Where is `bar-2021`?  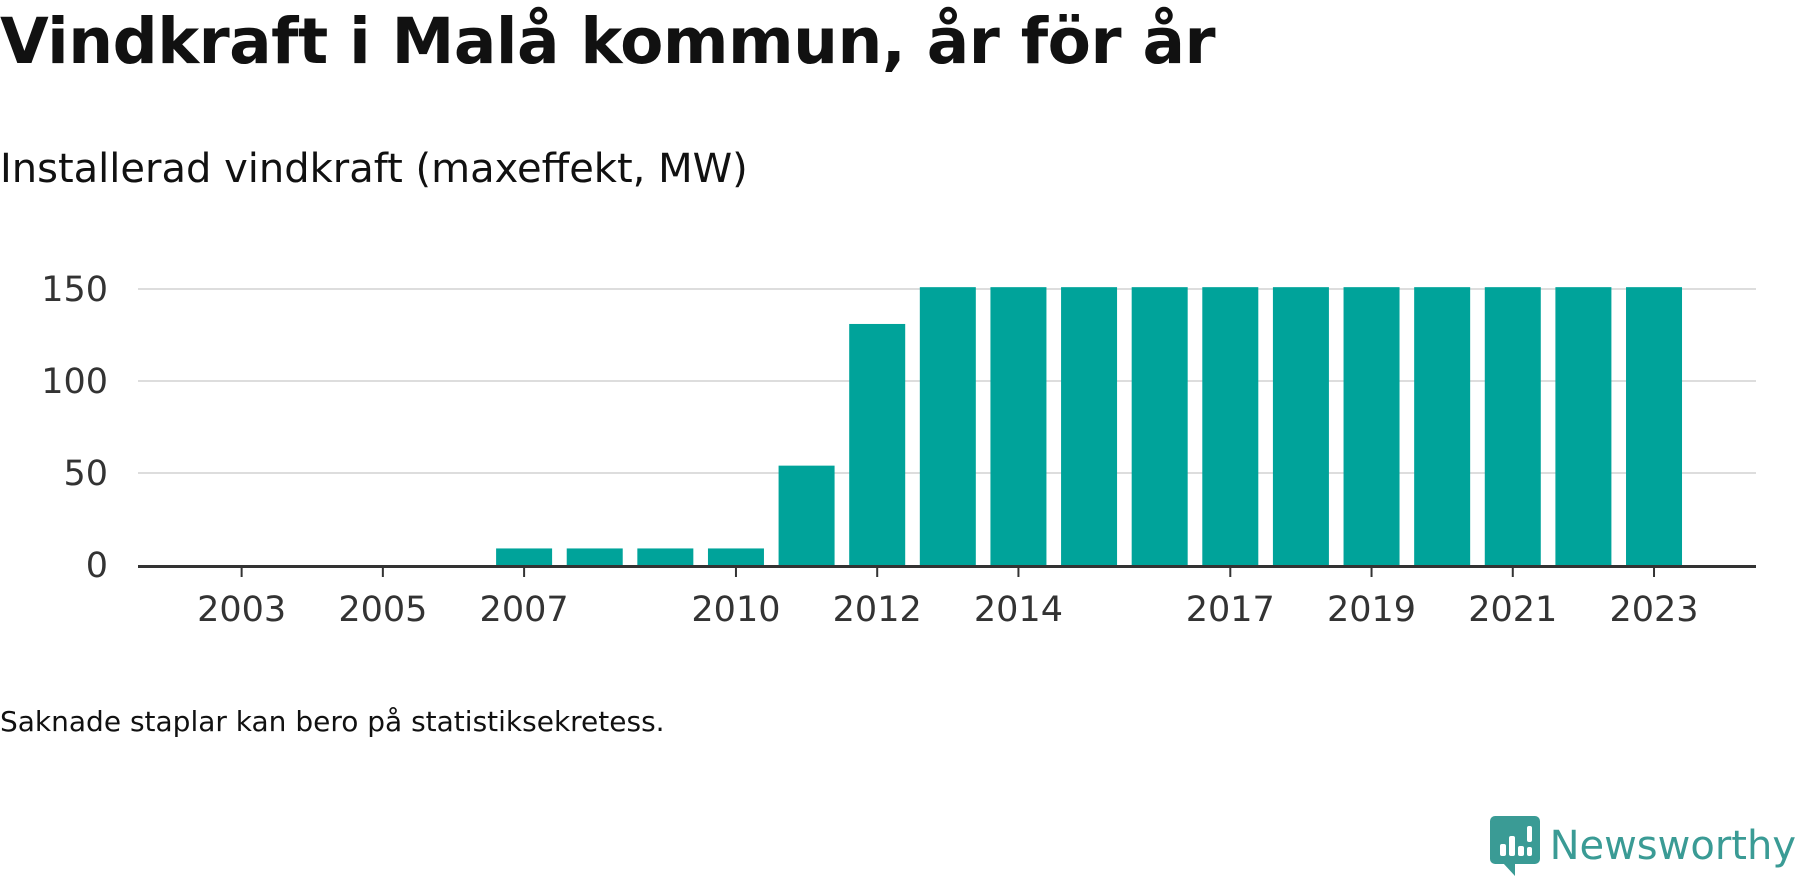 bar-2021 is located at coordinates (1512, 426).